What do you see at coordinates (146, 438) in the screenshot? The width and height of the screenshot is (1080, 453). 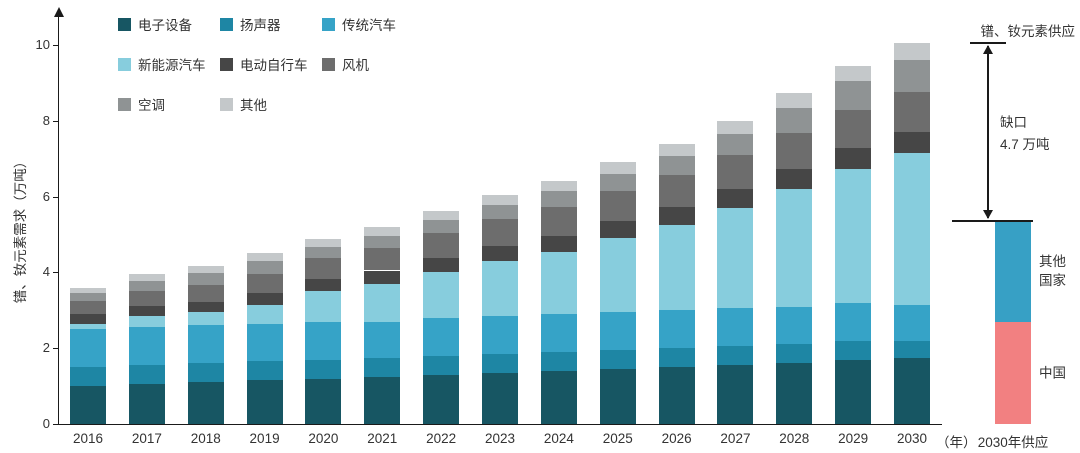 I see `x-axis-label: 2017` at bounding box center [146, 438].